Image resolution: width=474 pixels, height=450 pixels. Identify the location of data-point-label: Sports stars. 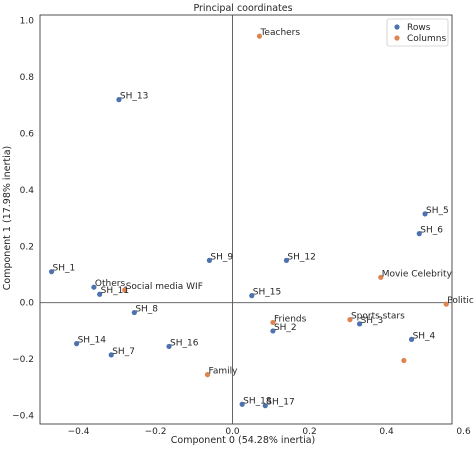
(378, 317).